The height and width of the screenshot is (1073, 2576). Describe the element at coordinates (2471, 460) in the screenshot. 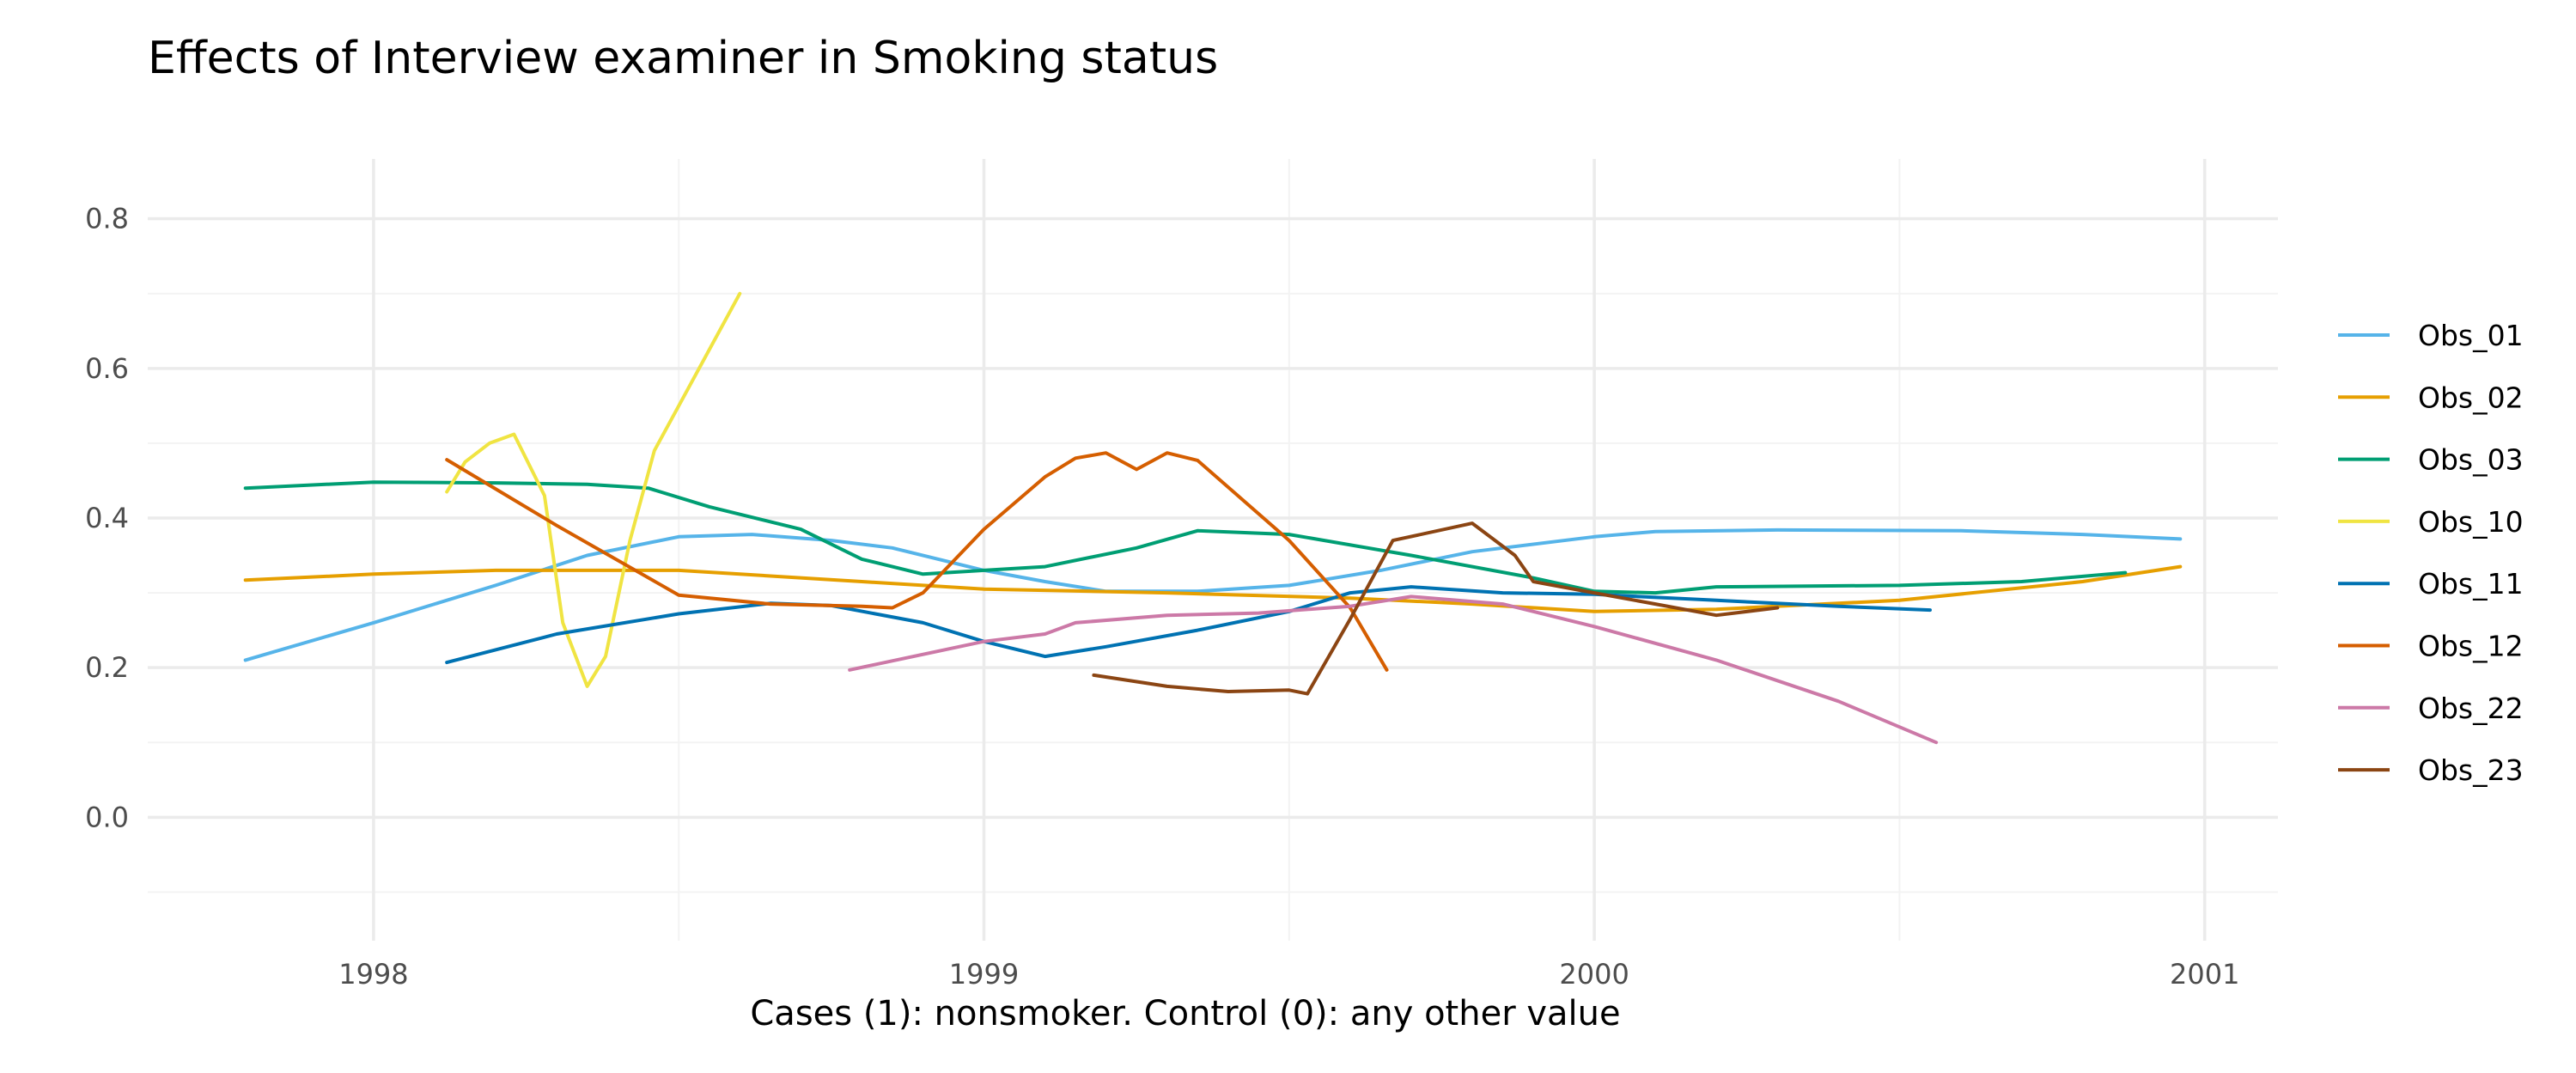

I see `legend-label-obs-03: Obs_03` at that location.